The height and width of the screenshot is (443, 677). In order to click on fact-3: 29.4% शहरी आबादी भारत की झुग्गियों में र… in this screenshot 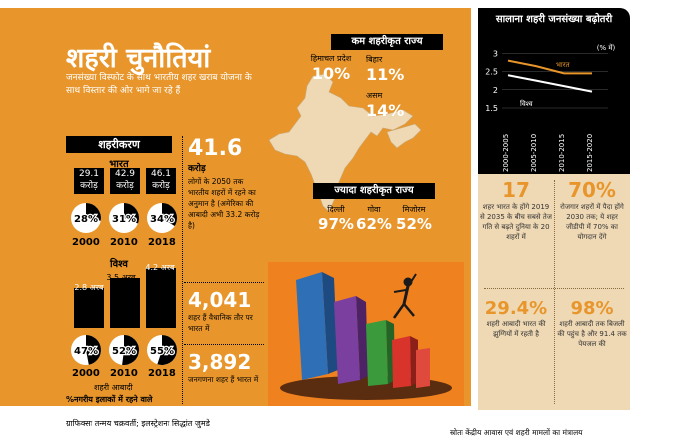, I will do `click(516, 318)`.